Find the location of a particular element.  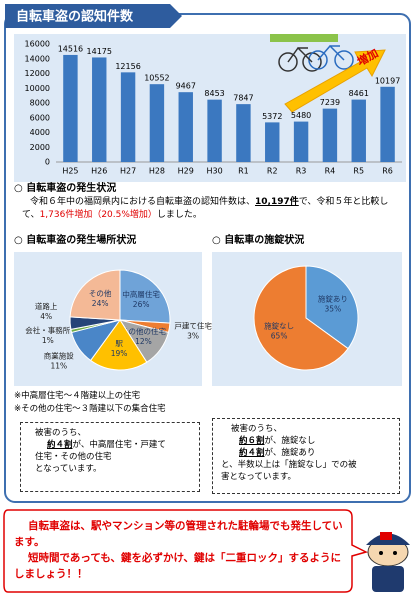

x-tick-label: R4 is located at coordinates (330, 171).